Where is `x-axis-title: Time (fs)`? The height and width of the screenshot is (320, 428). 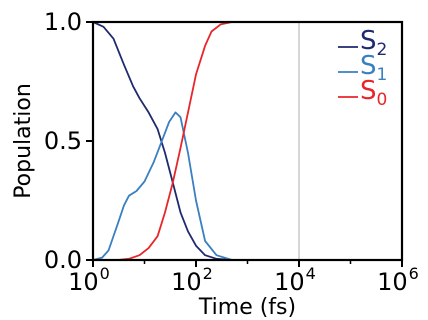
x-axis-title: Time (fs) is located at coordinates (247, 307).